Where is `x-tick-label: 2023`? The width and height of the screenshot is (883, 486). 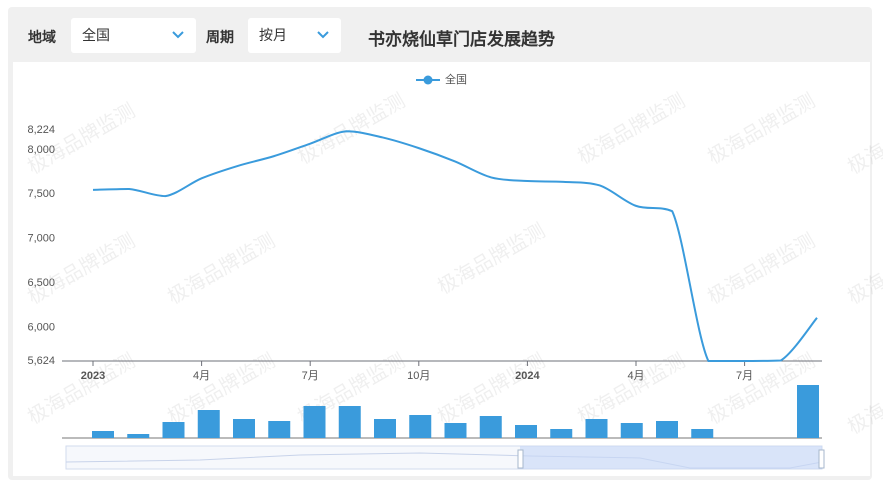 x-tick-label: 2023 is located at coordinates (93, 376).